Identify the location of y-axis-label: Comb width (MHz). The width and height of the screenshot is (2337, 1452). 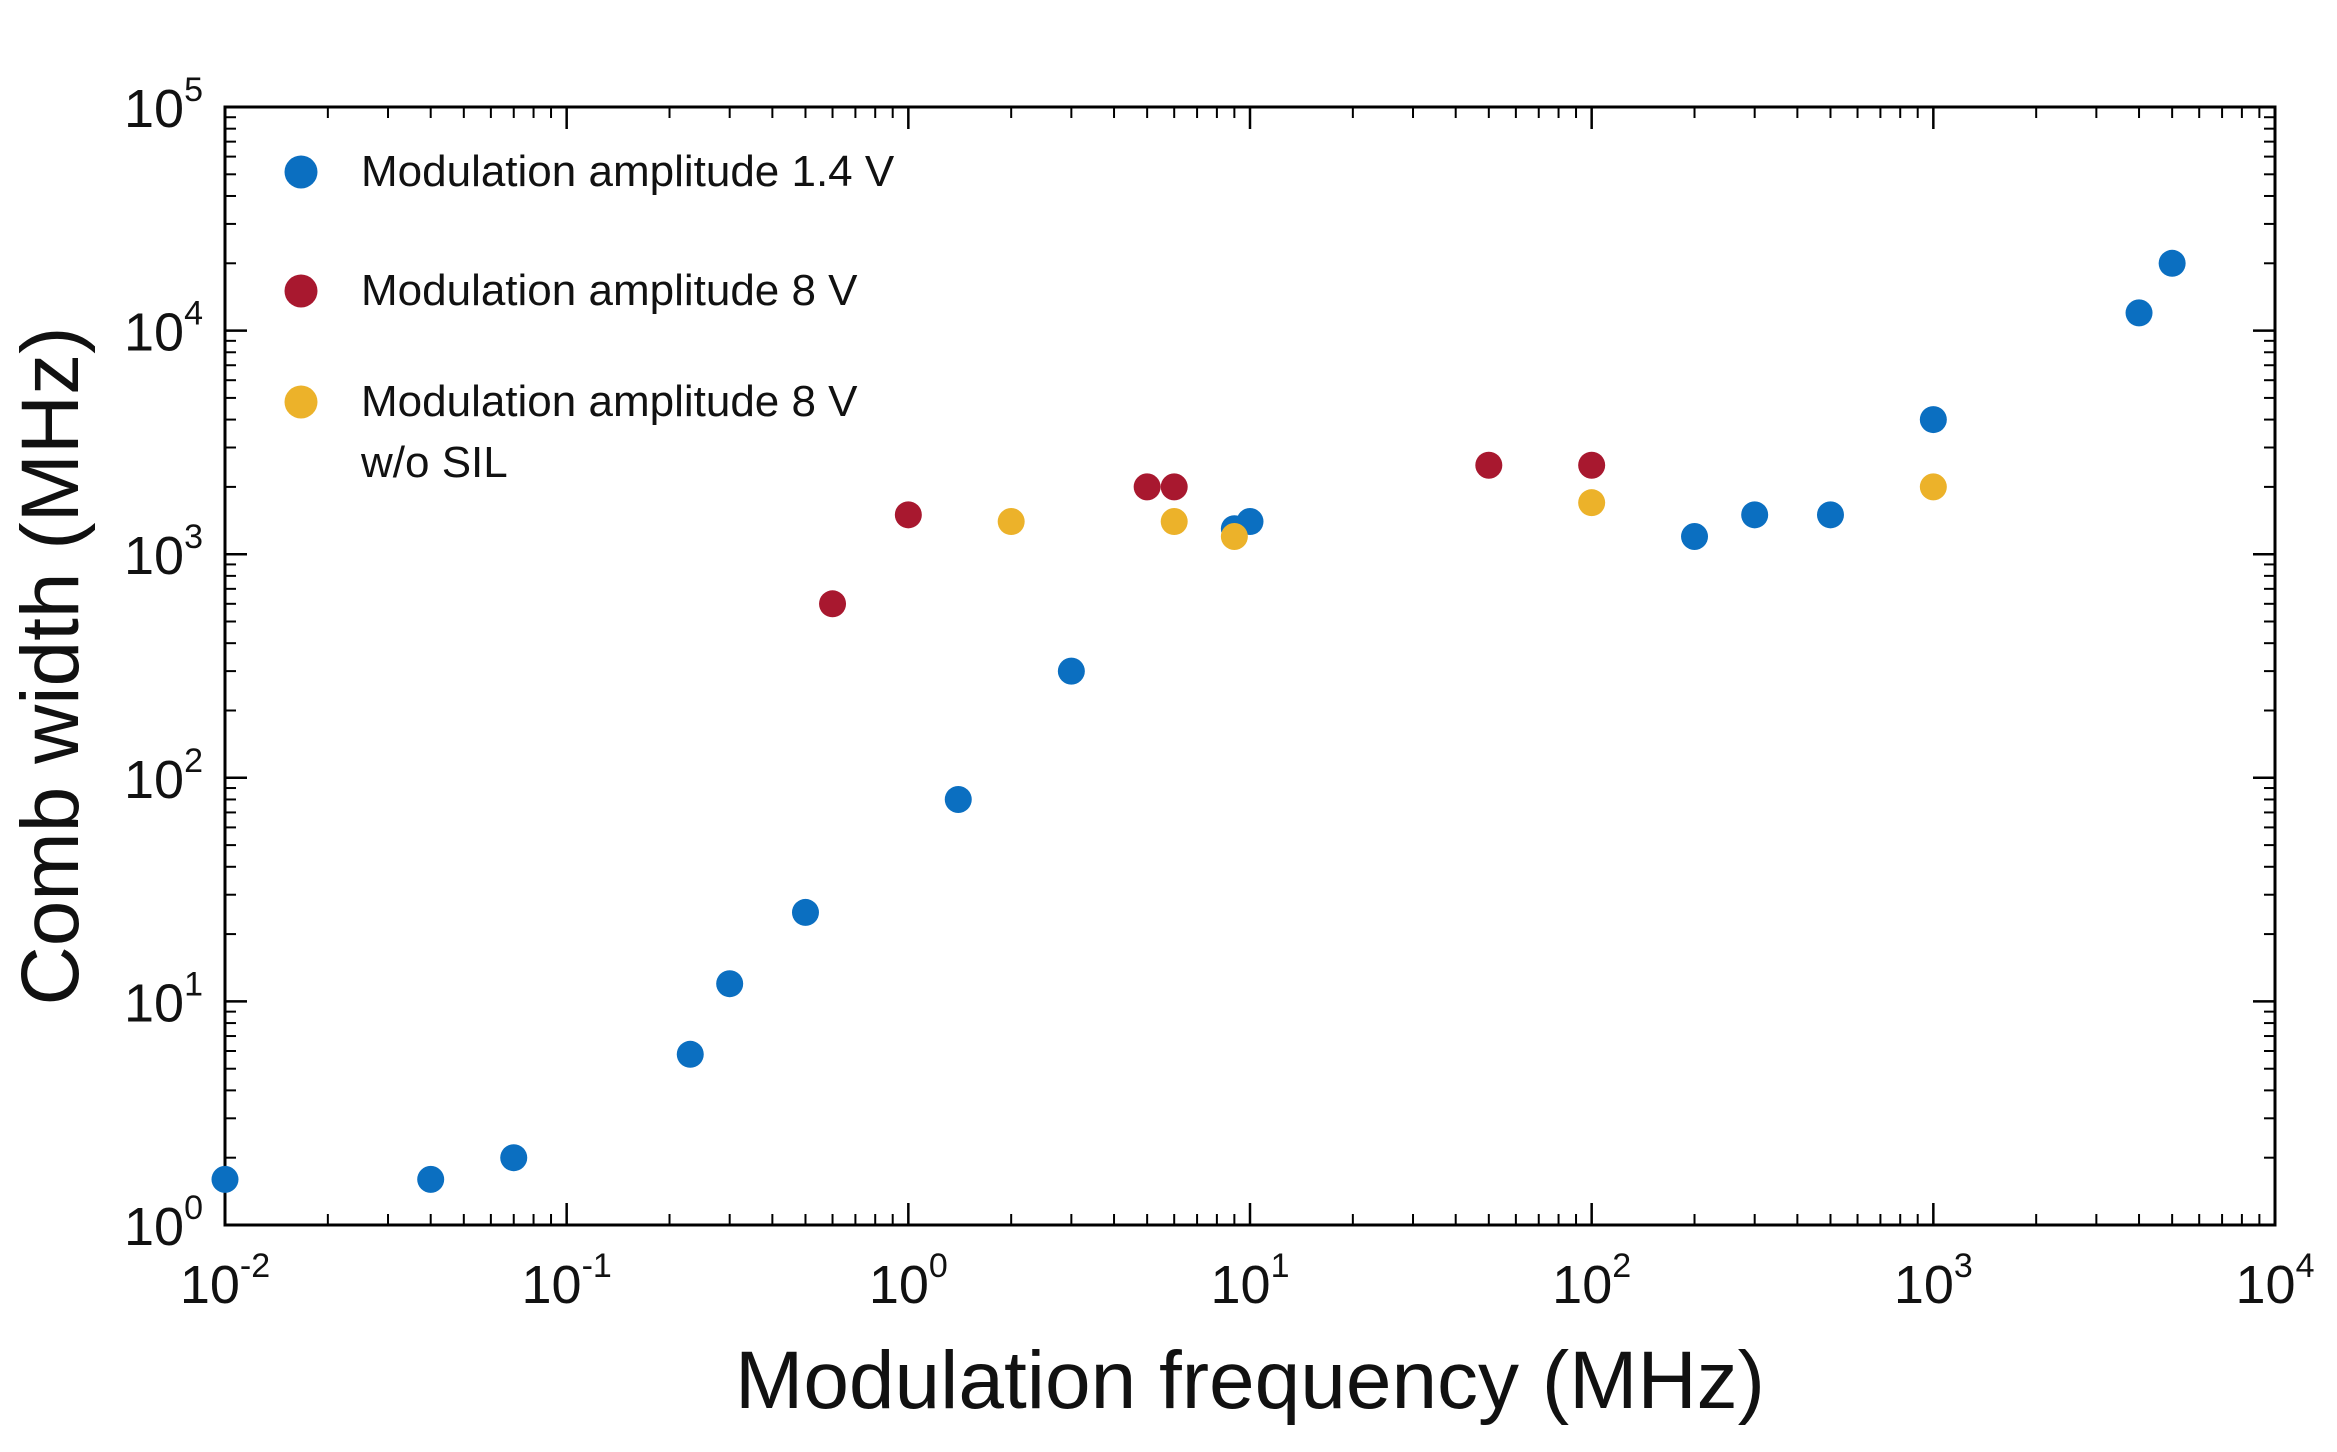
(50, 666).